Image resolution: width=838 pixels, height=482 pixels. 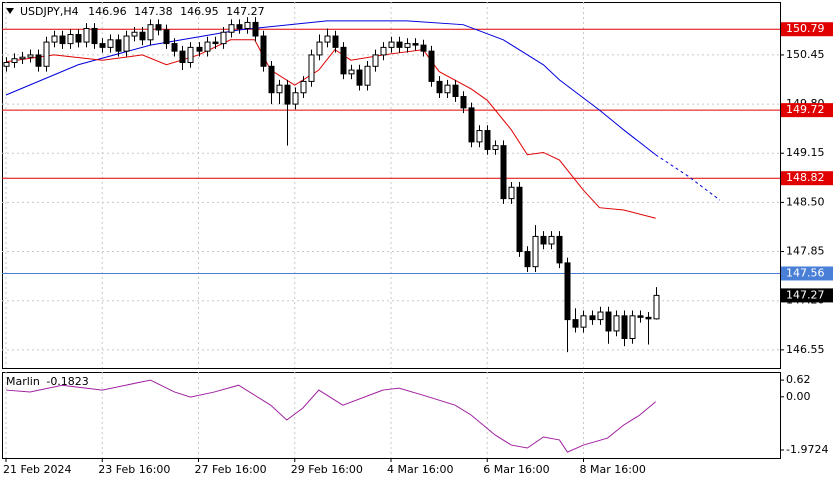 What do you see at coordinates (67, 381) in the screenshot?
I see `indicator-value: -0.1823` at bounding box center [67, 381].